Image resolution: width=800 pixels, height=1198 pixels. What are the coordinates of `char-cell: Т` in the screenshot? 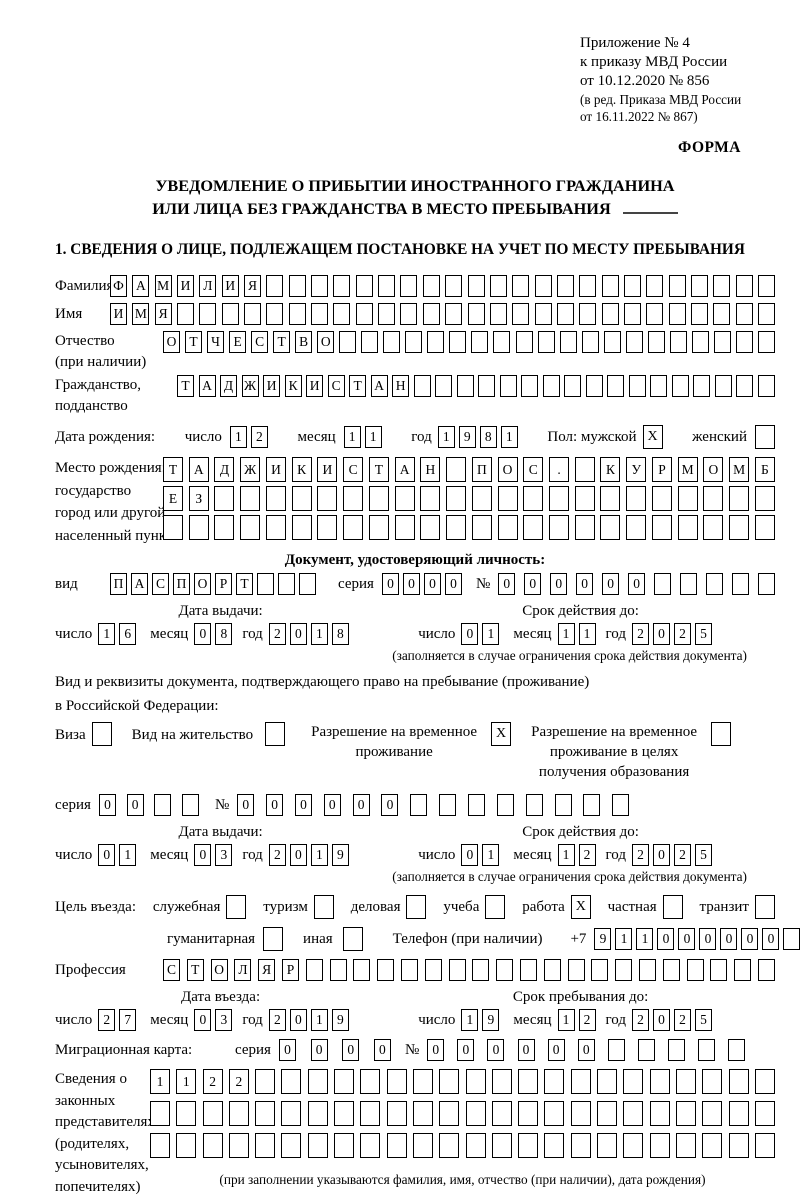 It's located at (282, 342).